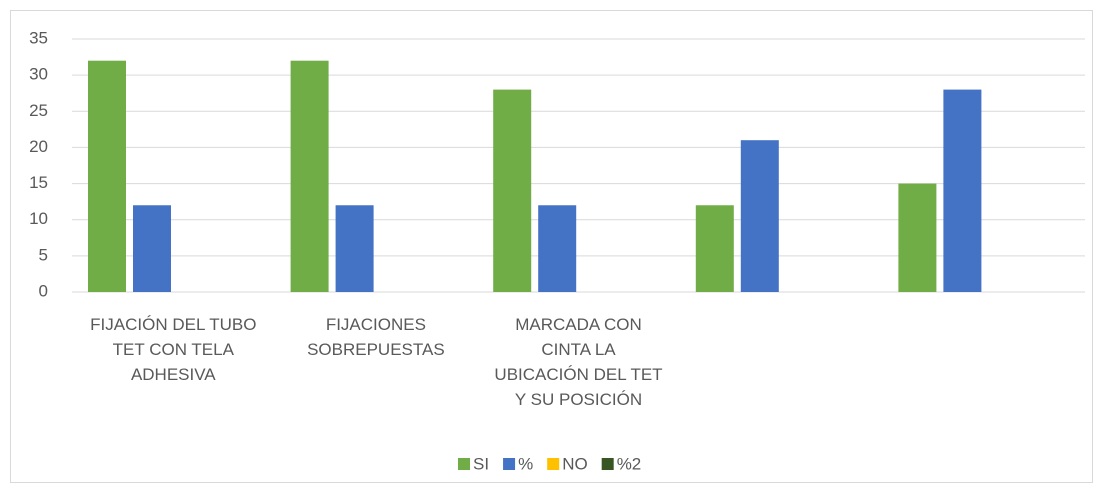 This screenshot has width=1103, height=493. Describe the element at coordinates (575, 463) in the screenshot. I see `legend-label: NO` at that location.